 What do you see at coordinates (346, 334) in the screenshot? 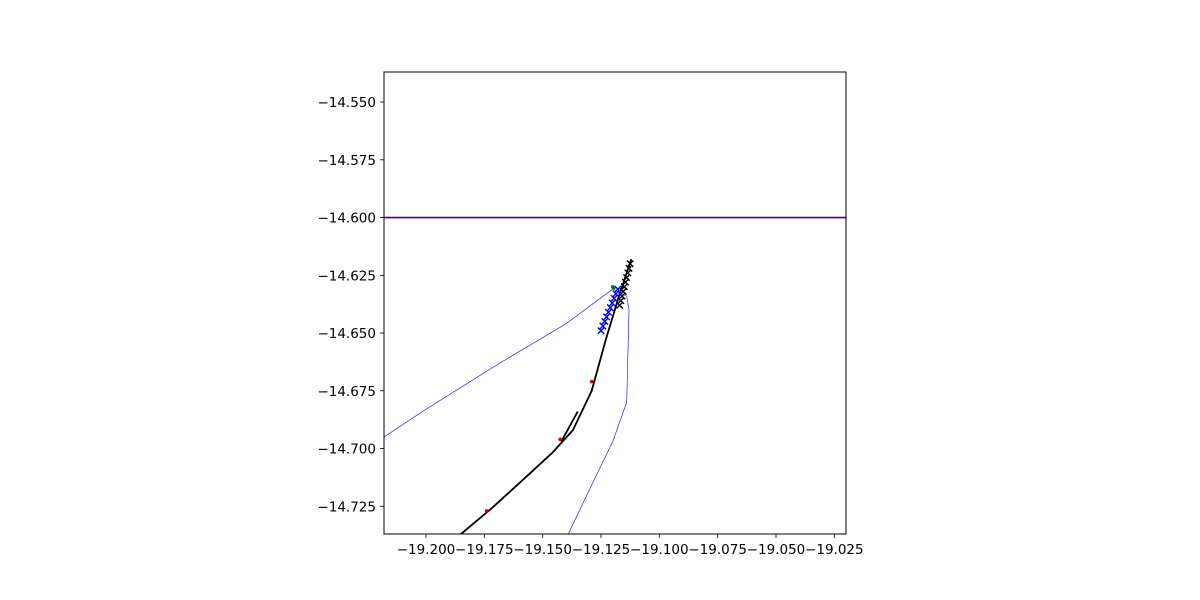
I see `y-tick-label: −14.650` at bounding box center [346, 334].